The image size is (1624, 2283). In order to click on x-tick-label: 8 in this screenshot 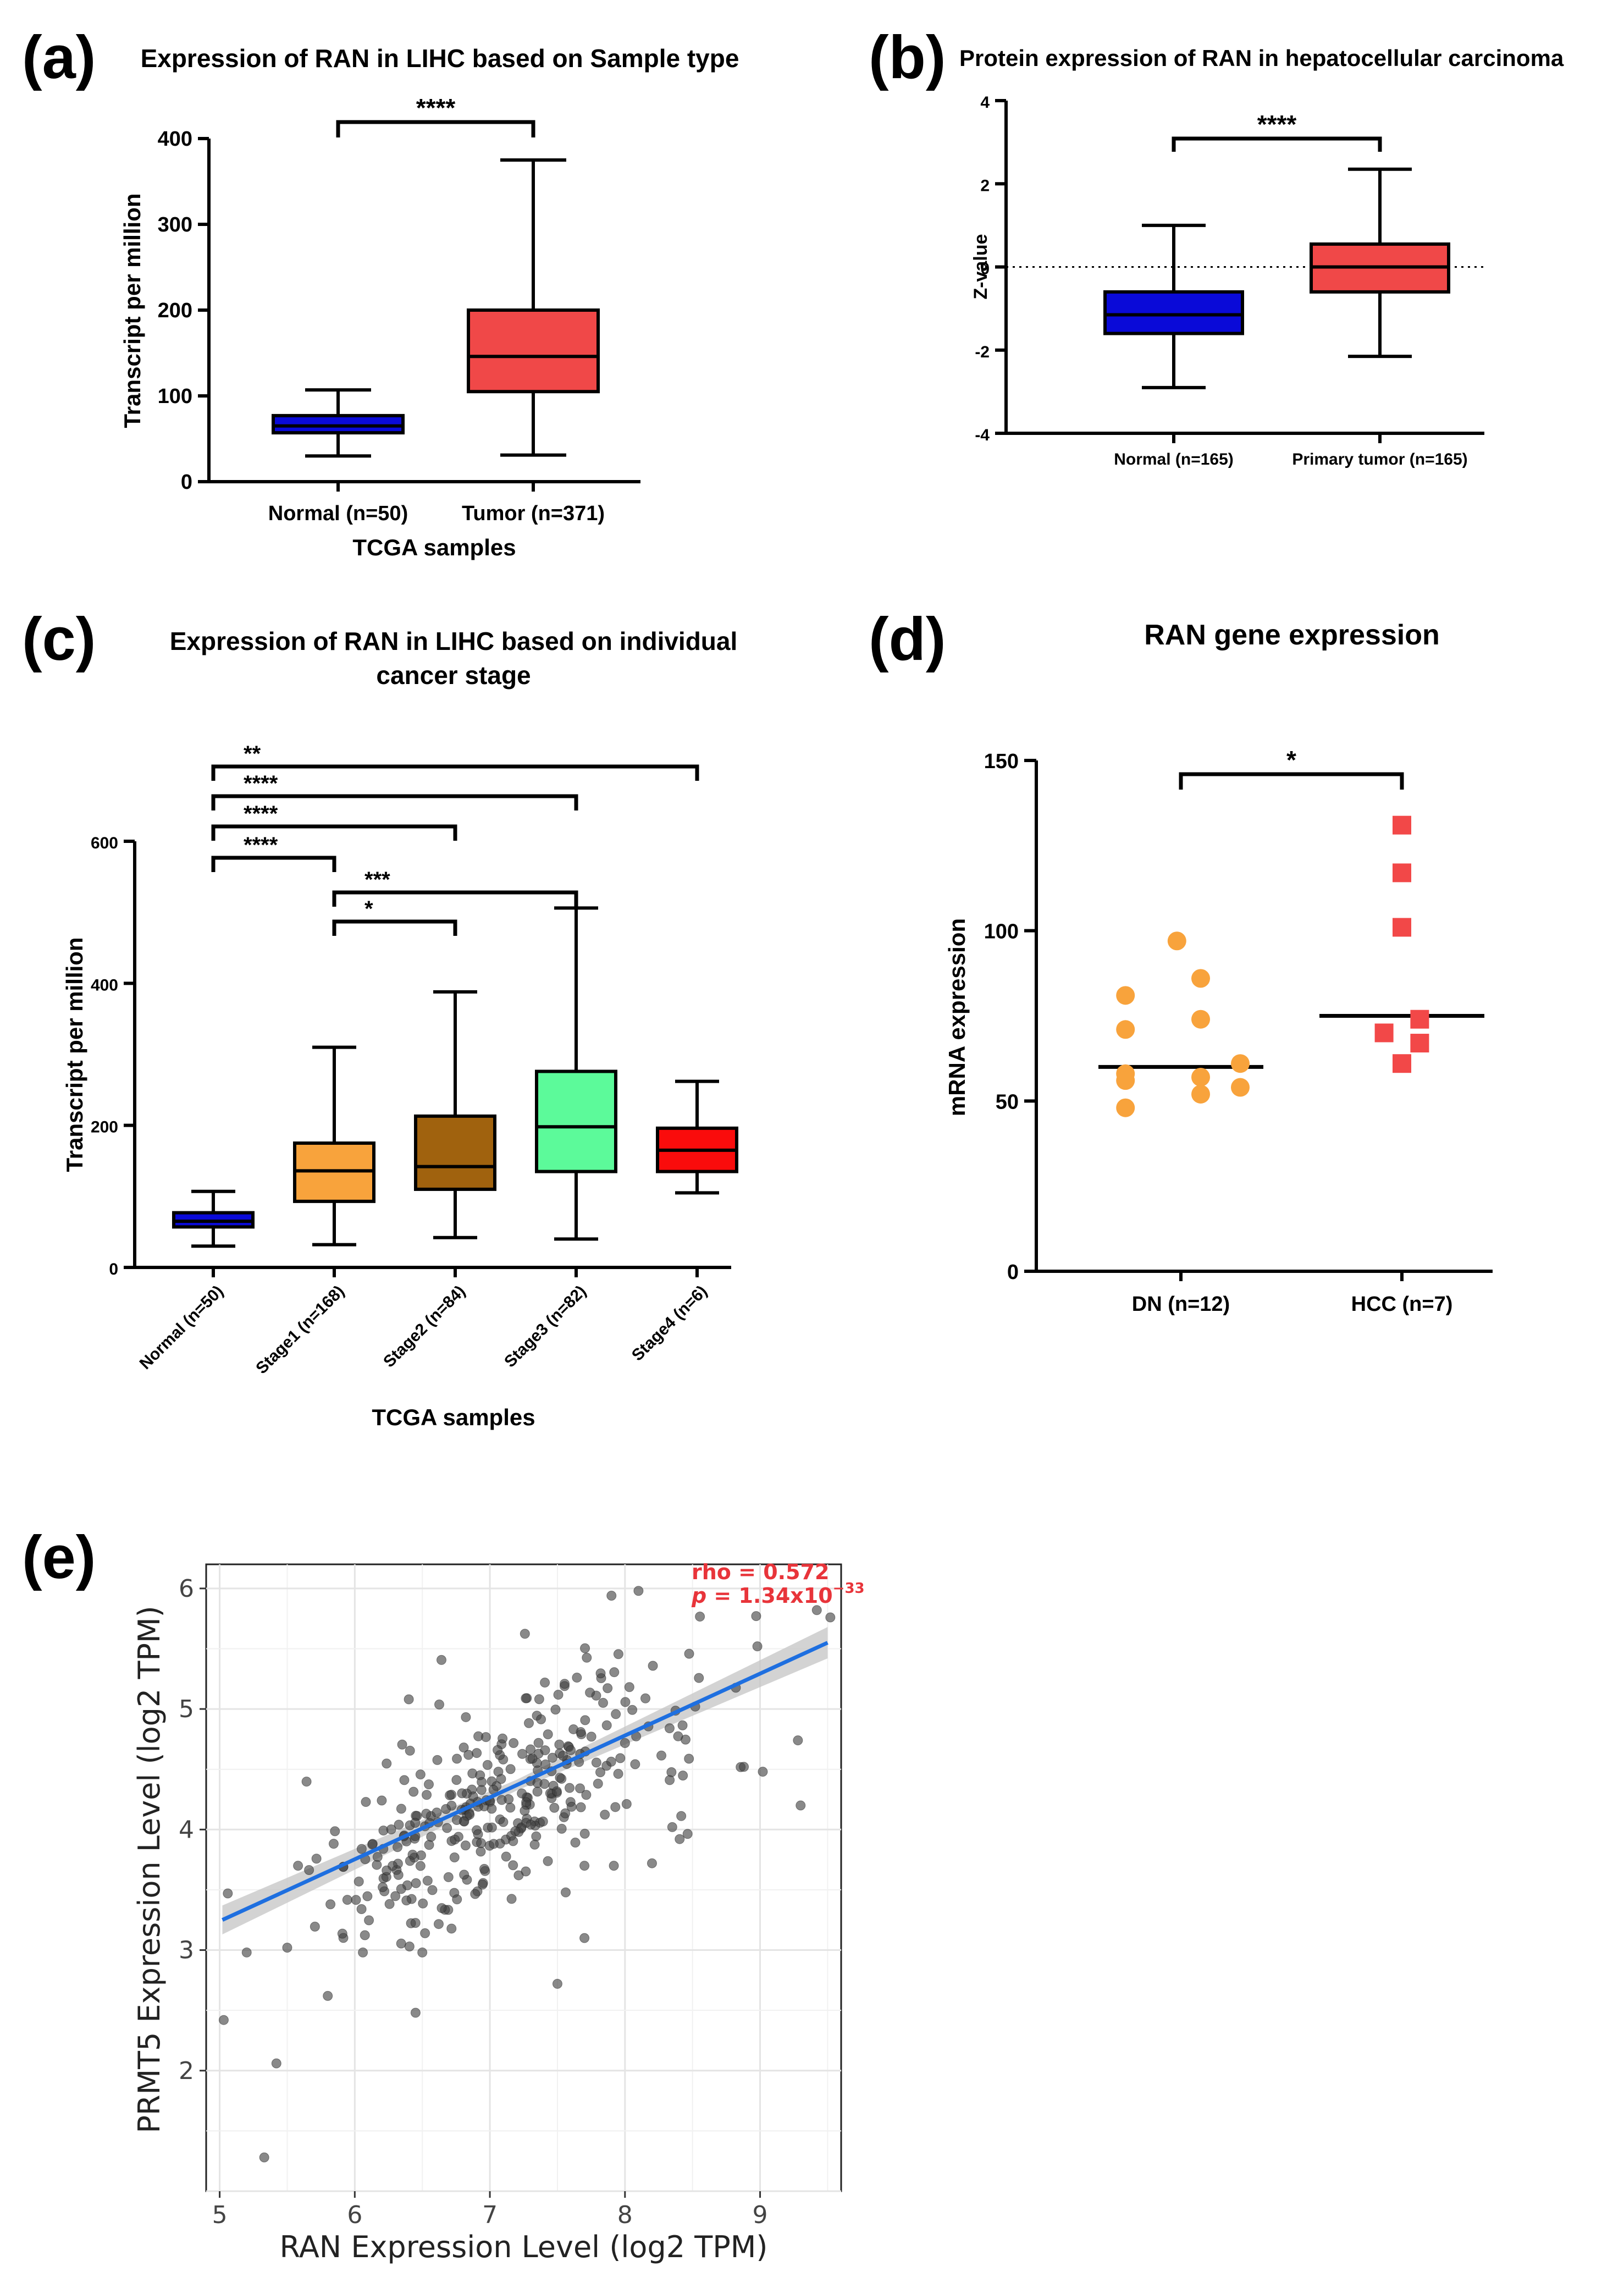, I will do `click(625, 2215)`.